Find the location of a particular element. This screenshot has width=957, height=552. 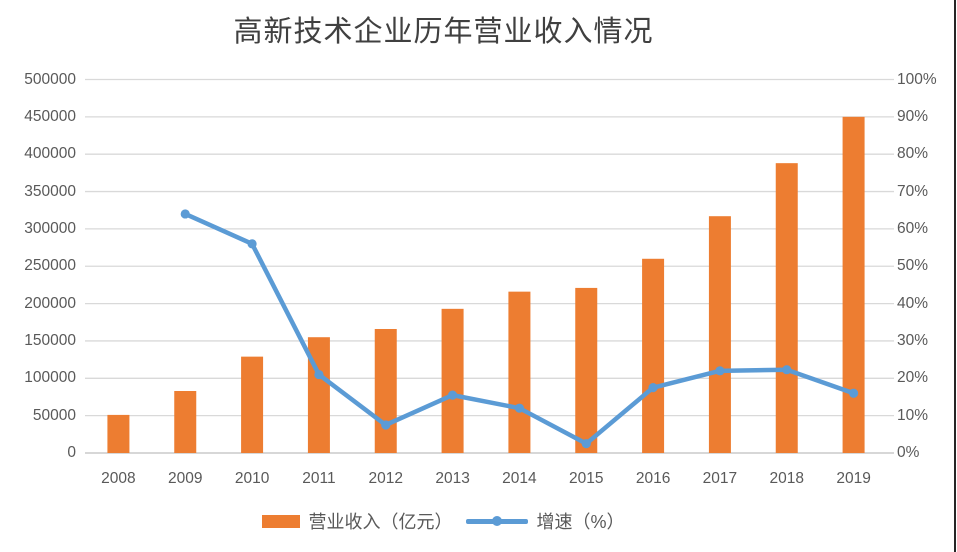

right-axis-tick-label: 70% is located at coordinates (913, 191).